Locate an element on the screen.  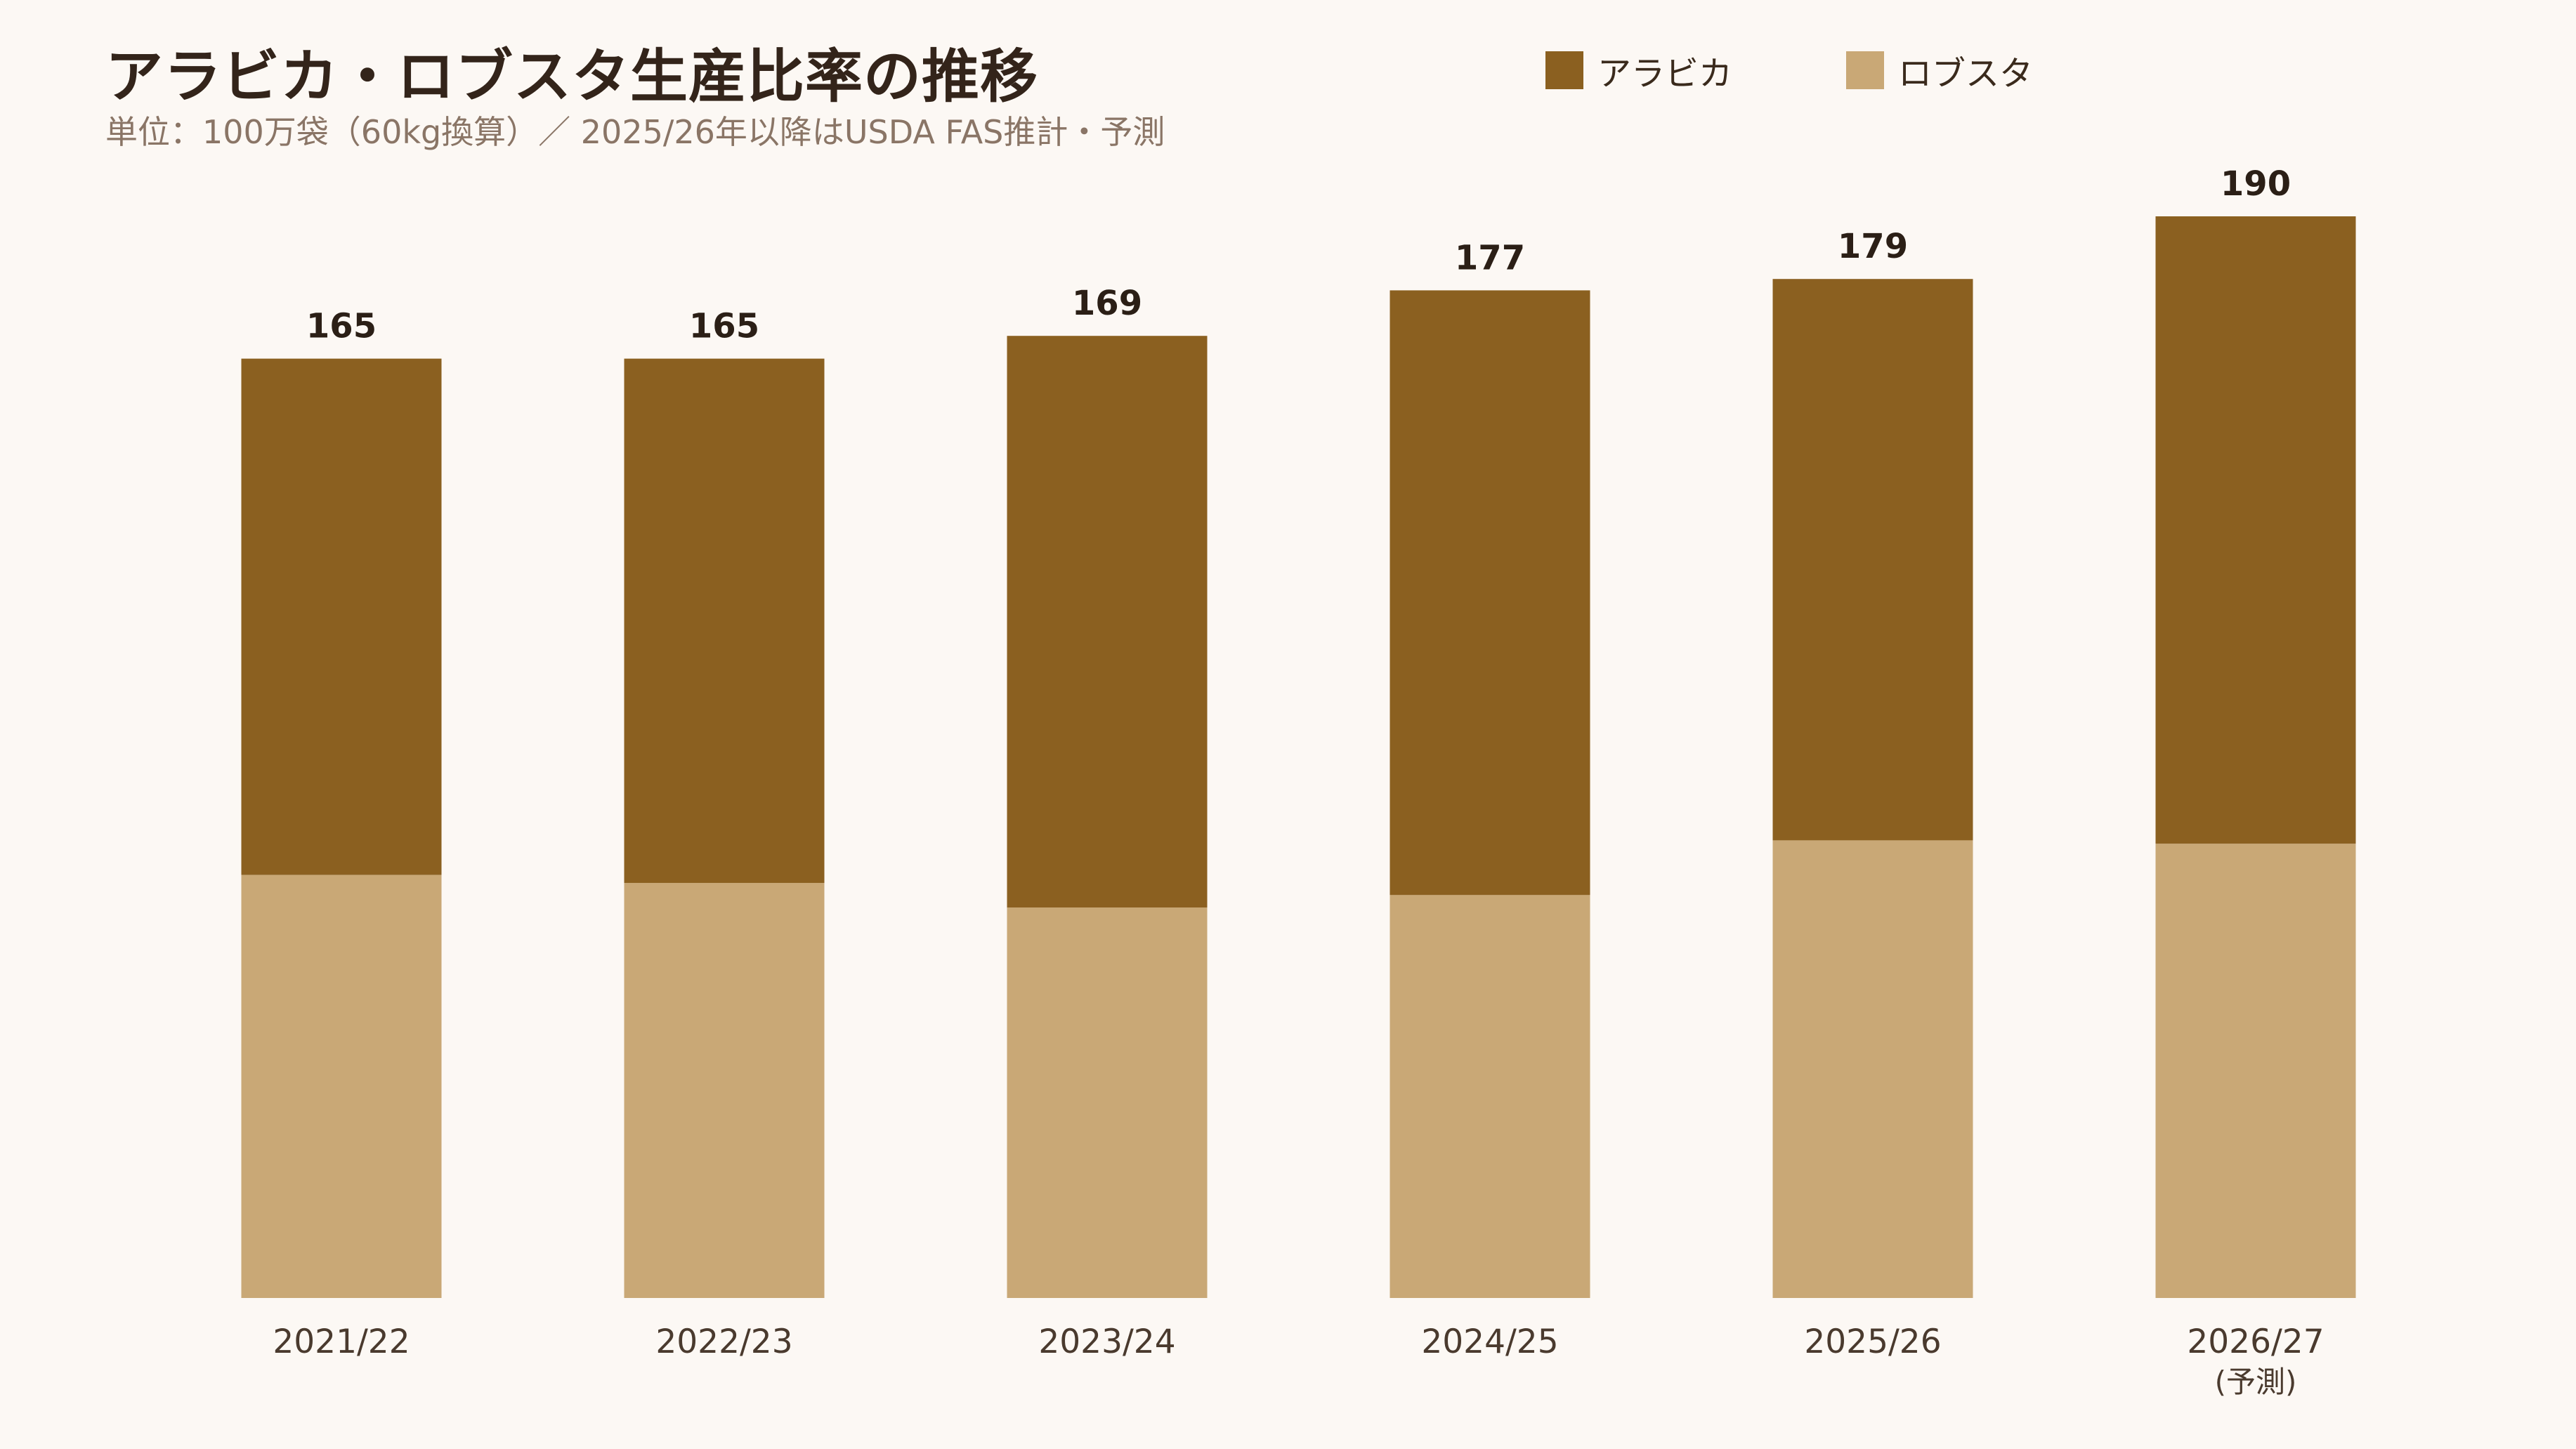
x-tick-label: 2022/23 is located at coordinates (723, 1342).